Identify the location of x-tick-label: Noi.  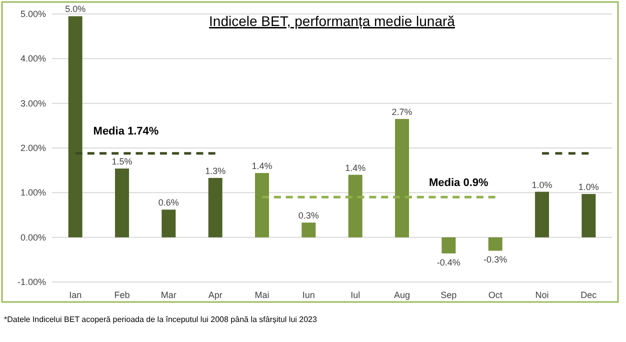
(542, 295).